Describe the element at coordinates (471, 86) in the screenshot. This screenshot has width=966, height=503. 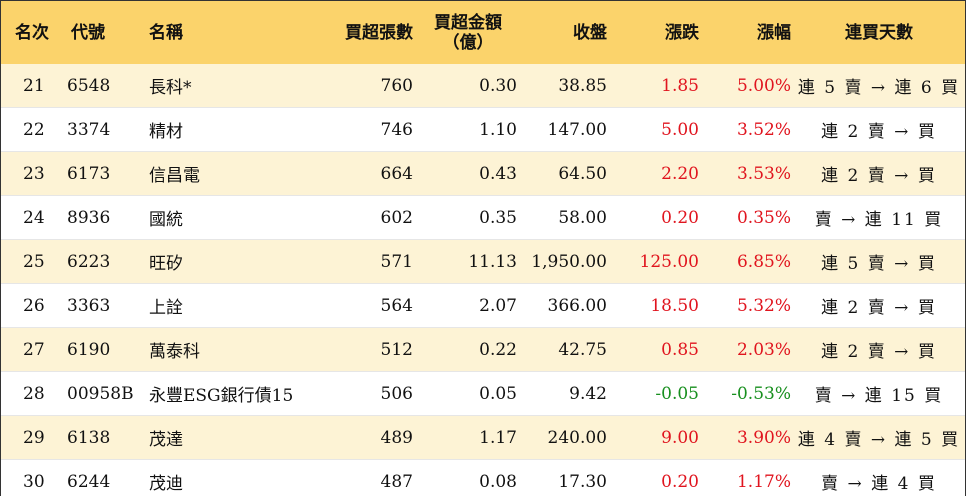
I see `cell-amount: 0.30` at that location.